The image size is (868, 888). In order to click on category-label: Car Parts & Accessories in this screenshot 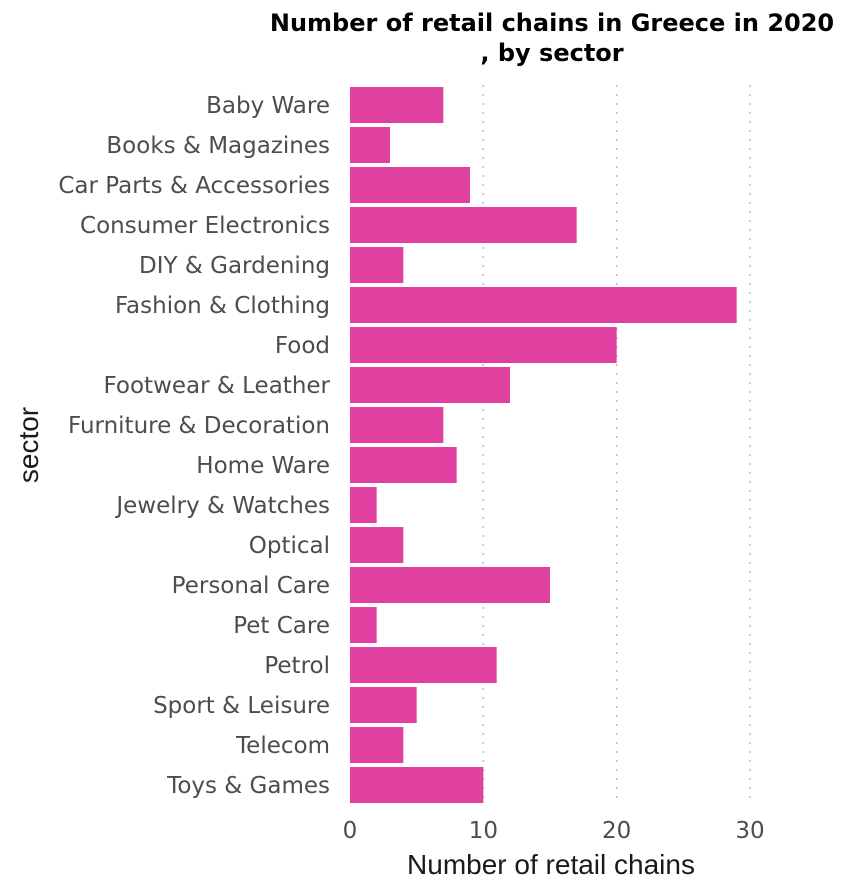, I will do `click(194, 186)`.